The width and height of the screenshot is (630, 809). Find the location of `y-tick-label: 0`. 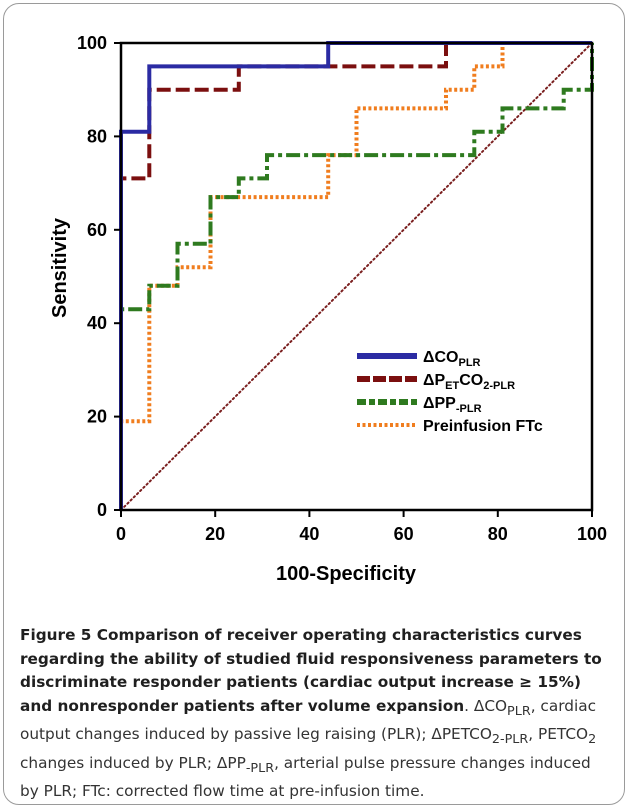

y-tick-label: 0 is located at coordinates (102, 510).